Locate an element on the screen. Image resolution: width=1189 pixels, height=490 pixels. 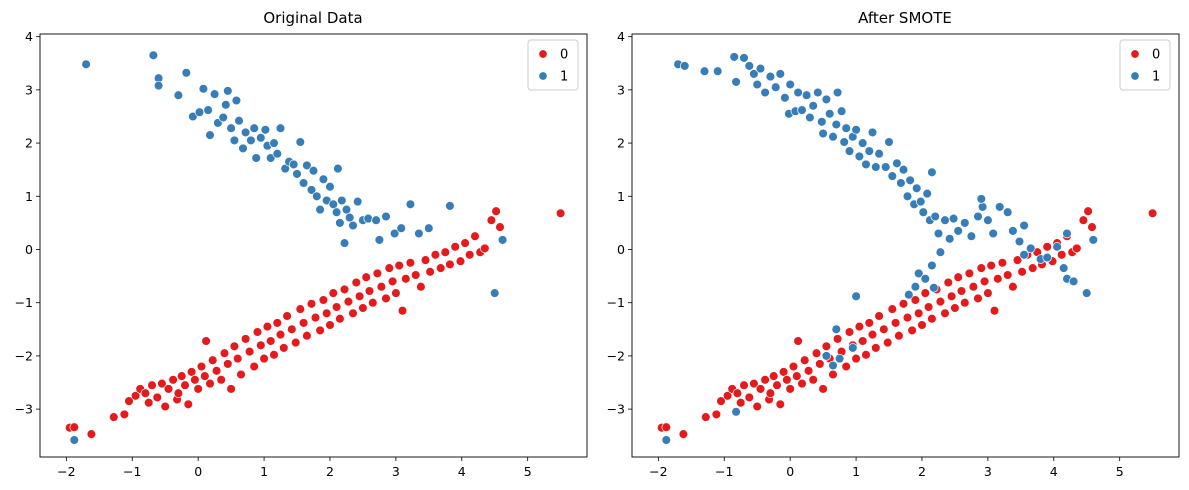
x-tick-label: 2 is located at coordinates (922, 471).